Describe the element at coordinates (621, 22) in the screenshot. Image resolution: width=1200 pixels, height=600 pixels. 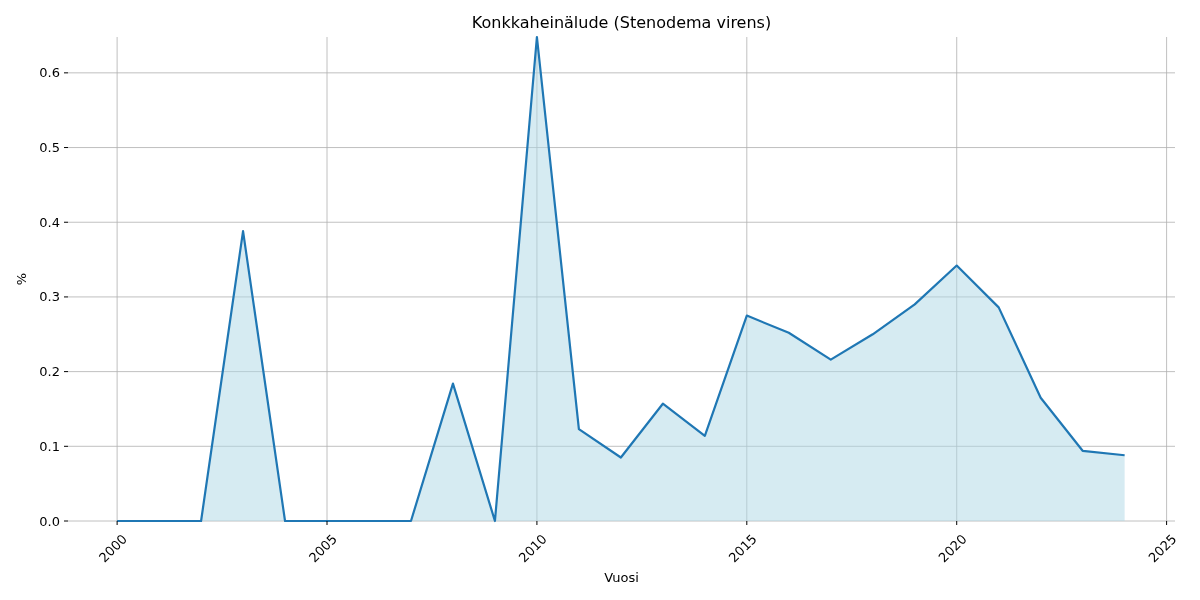
I see `chart-title: Konkkaheinälude (Stenodema virens)` at that location.